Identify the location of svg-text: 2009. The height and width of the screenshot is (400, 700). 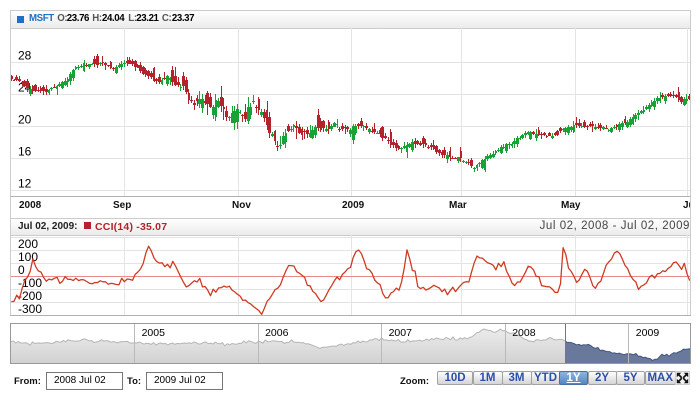
(648, 333).